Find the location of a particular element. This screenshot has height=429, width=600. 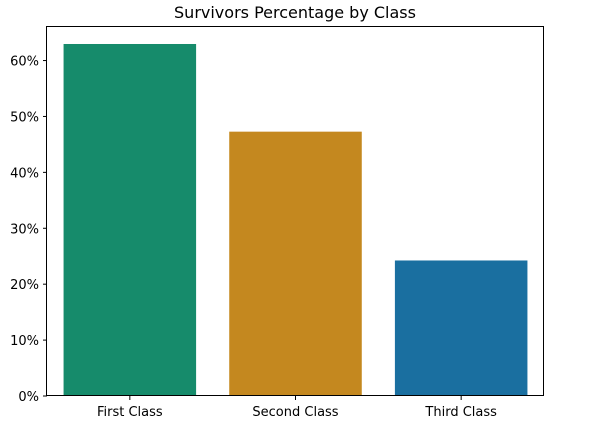

x-tick-label: Second Class is located at coordinates (295, 412).